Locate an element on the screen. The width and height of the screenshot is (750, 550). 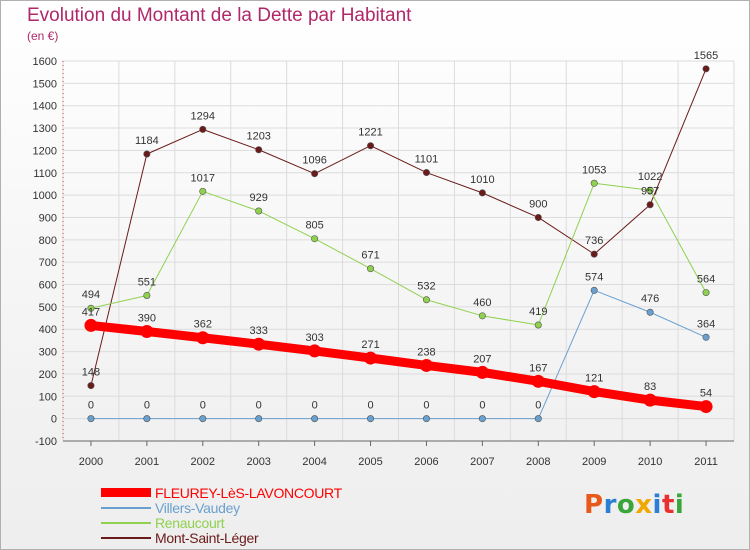
data-label: 1203 is located at coordinates (258, 137).